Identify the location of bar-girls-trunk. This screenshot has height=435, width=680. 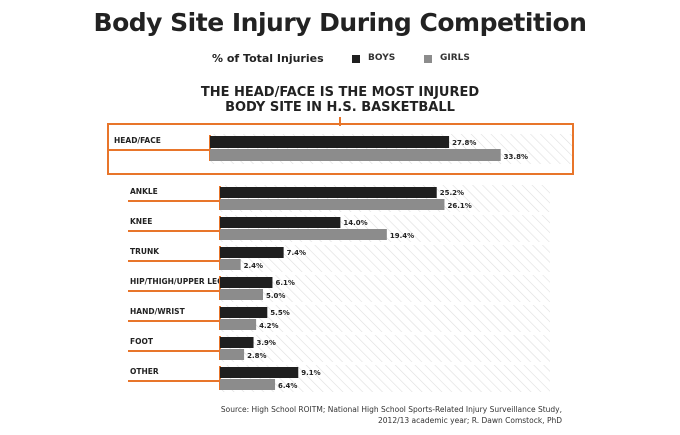
(230, 264).